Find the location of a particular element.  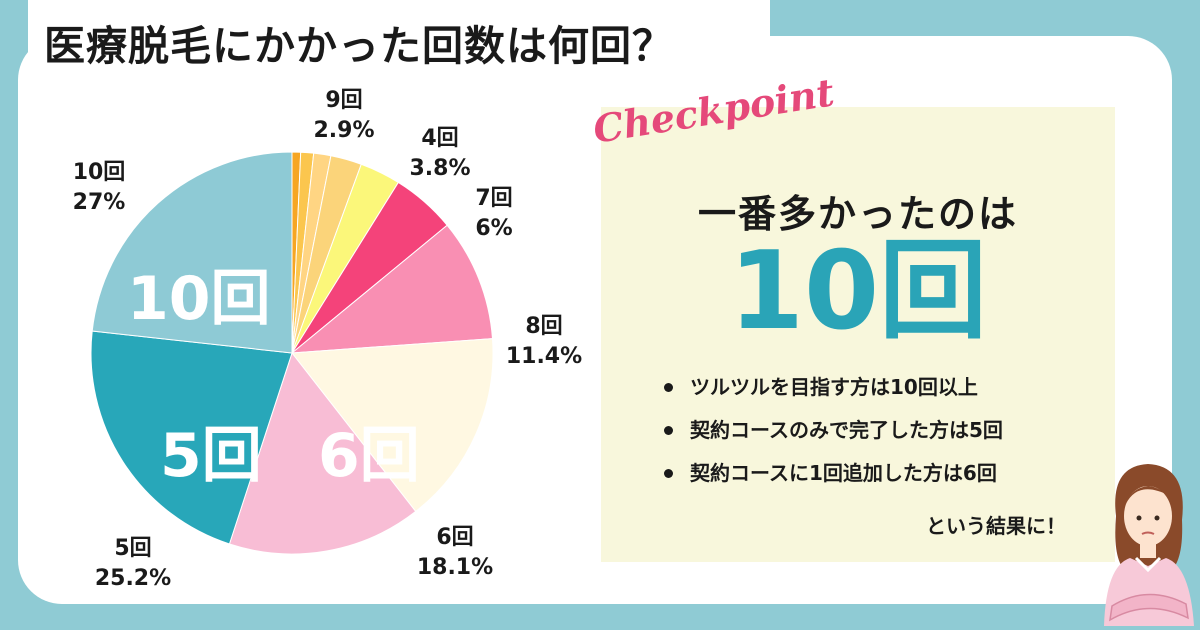

slice-label-8: 8回 11.4% is located at coordinates (544, 341).